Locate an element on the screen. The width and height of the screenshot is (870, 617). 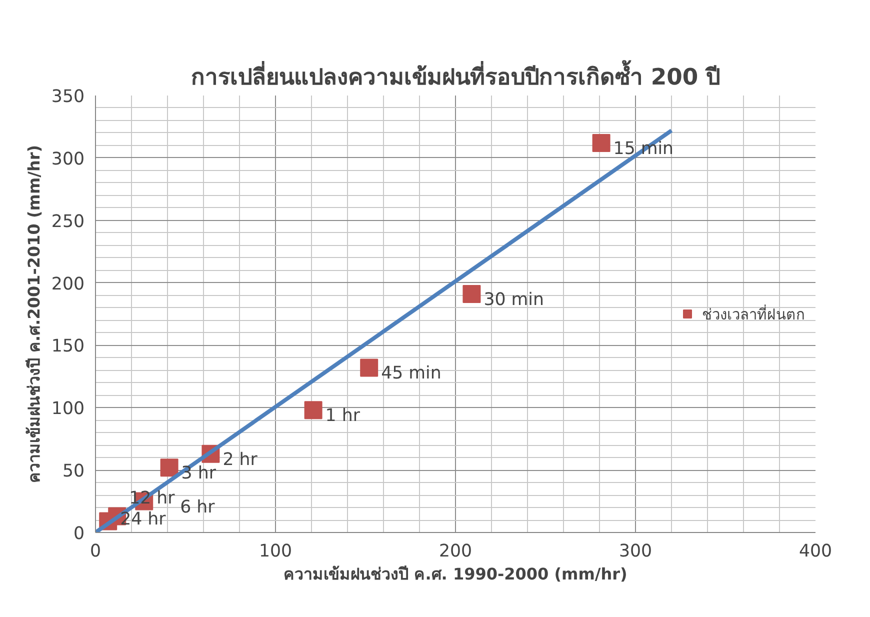
x-tick-label: 400 is located at coordinates (815, 552).